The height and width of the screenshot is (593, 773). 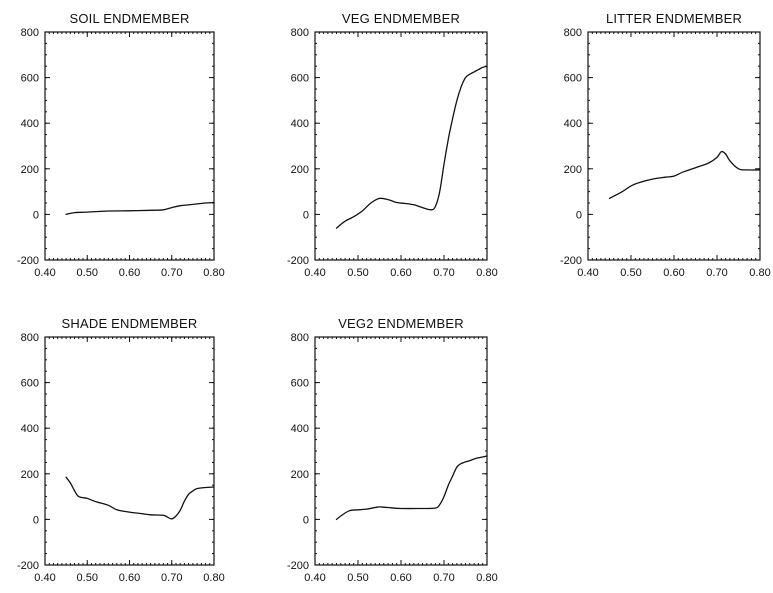 I want to click on veg-endmember-xtick-label: 0.70, so click(x=443, y=273).